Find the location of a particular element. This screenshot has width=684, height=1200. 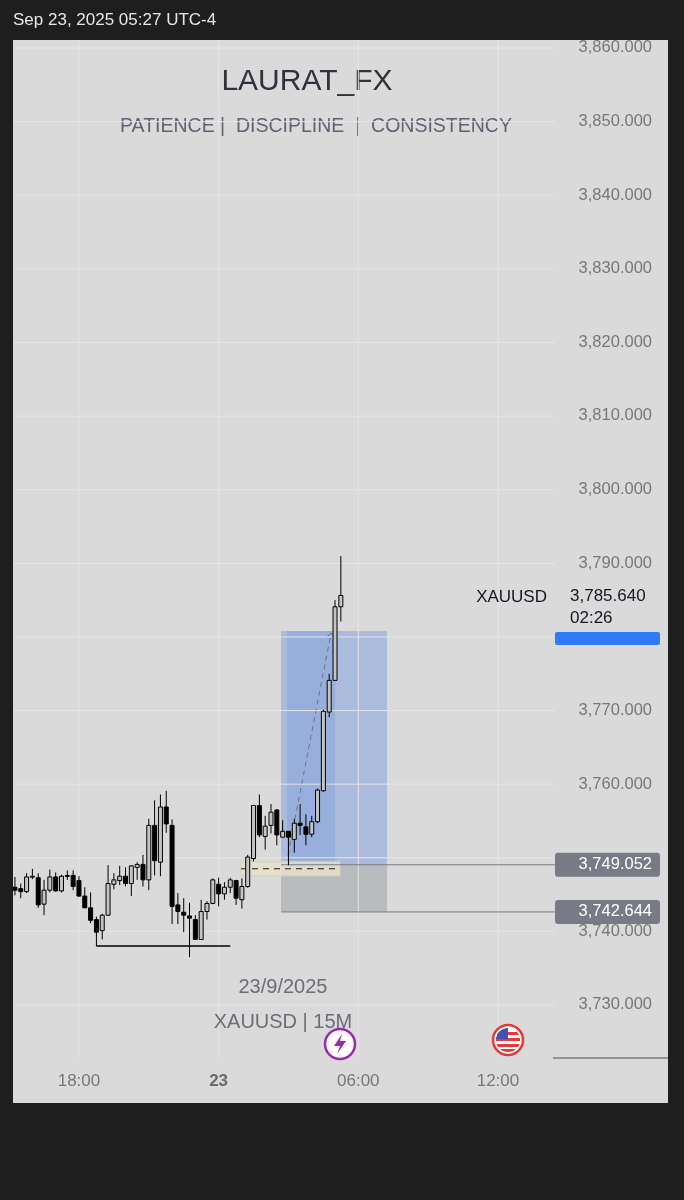

x-tick-label: 06:00 is located at coordinates (358, 1081).